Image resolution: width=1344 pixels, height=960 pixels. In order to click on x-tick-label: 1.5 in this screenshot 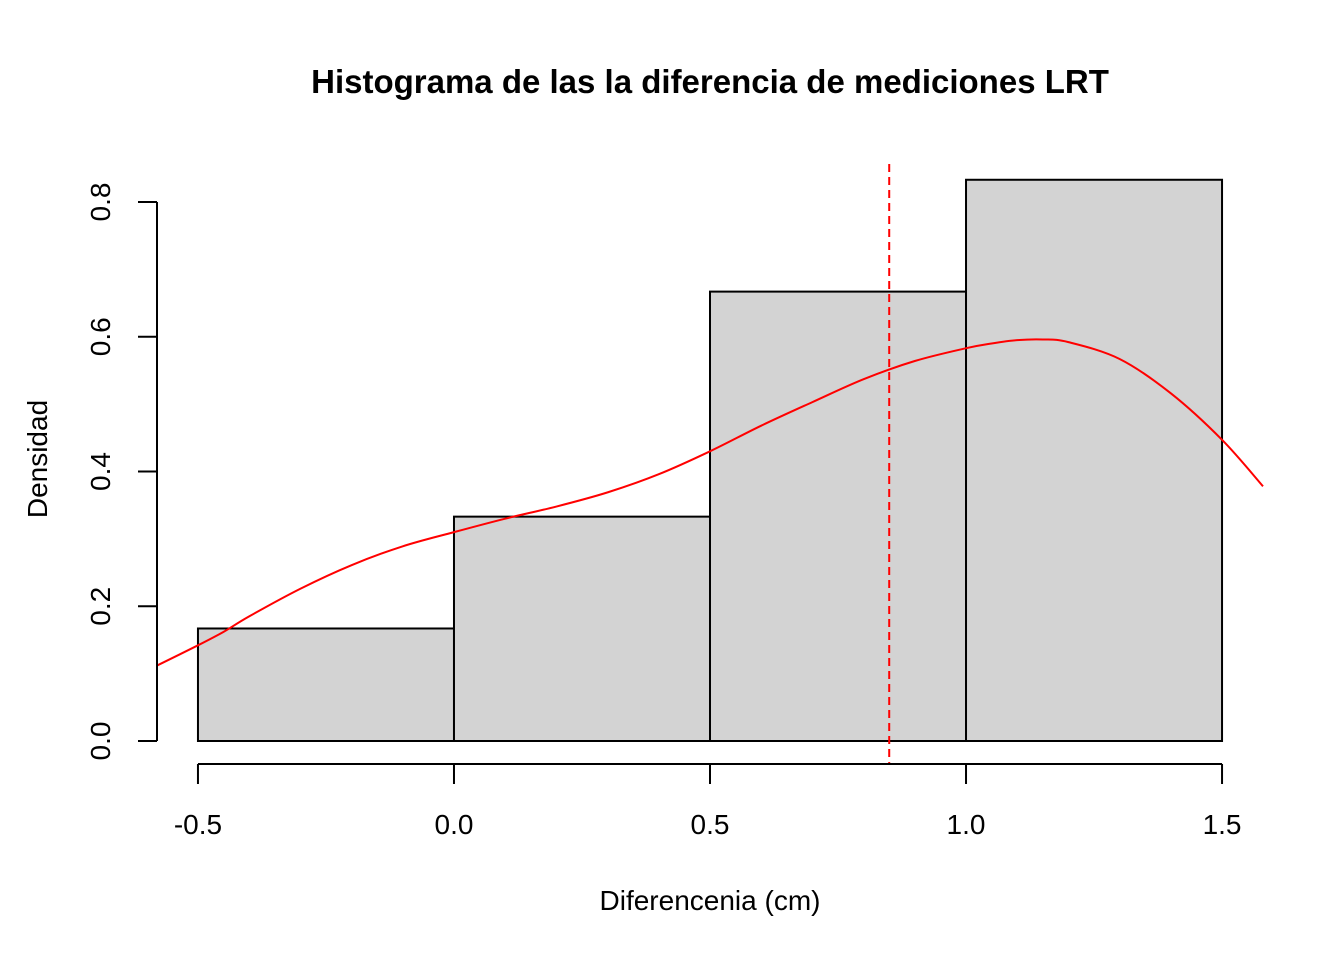, I will do `click(1222, 824)`.